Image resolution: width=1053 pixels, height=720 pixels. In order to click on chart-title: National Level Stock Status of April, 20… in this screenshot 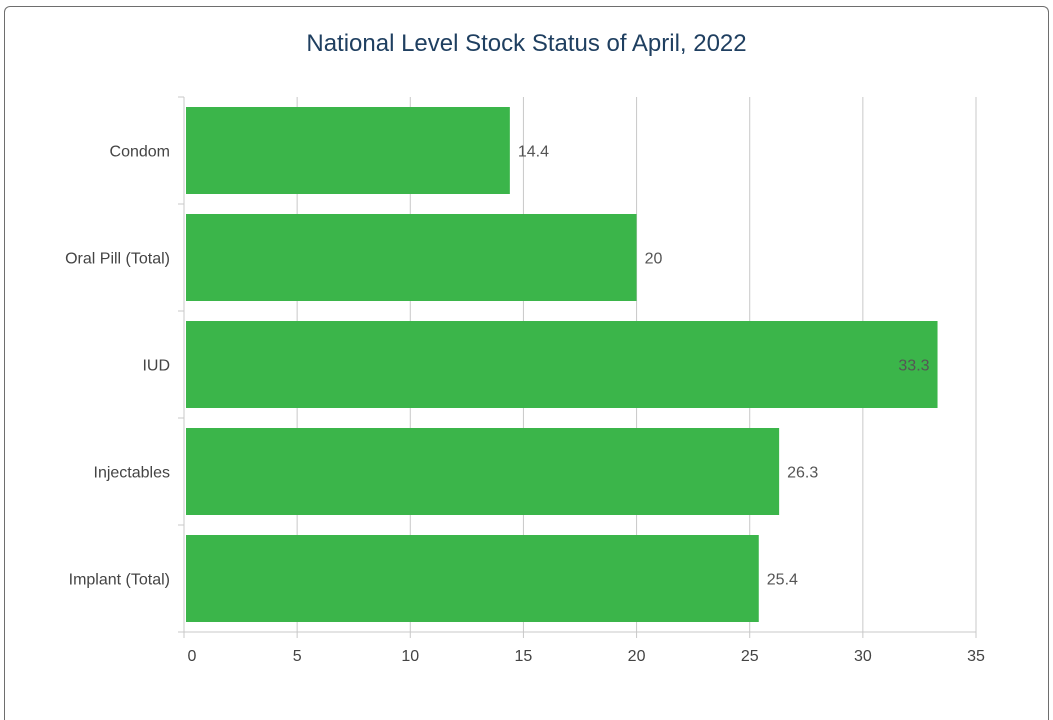, I will do `click(526, 43)`.